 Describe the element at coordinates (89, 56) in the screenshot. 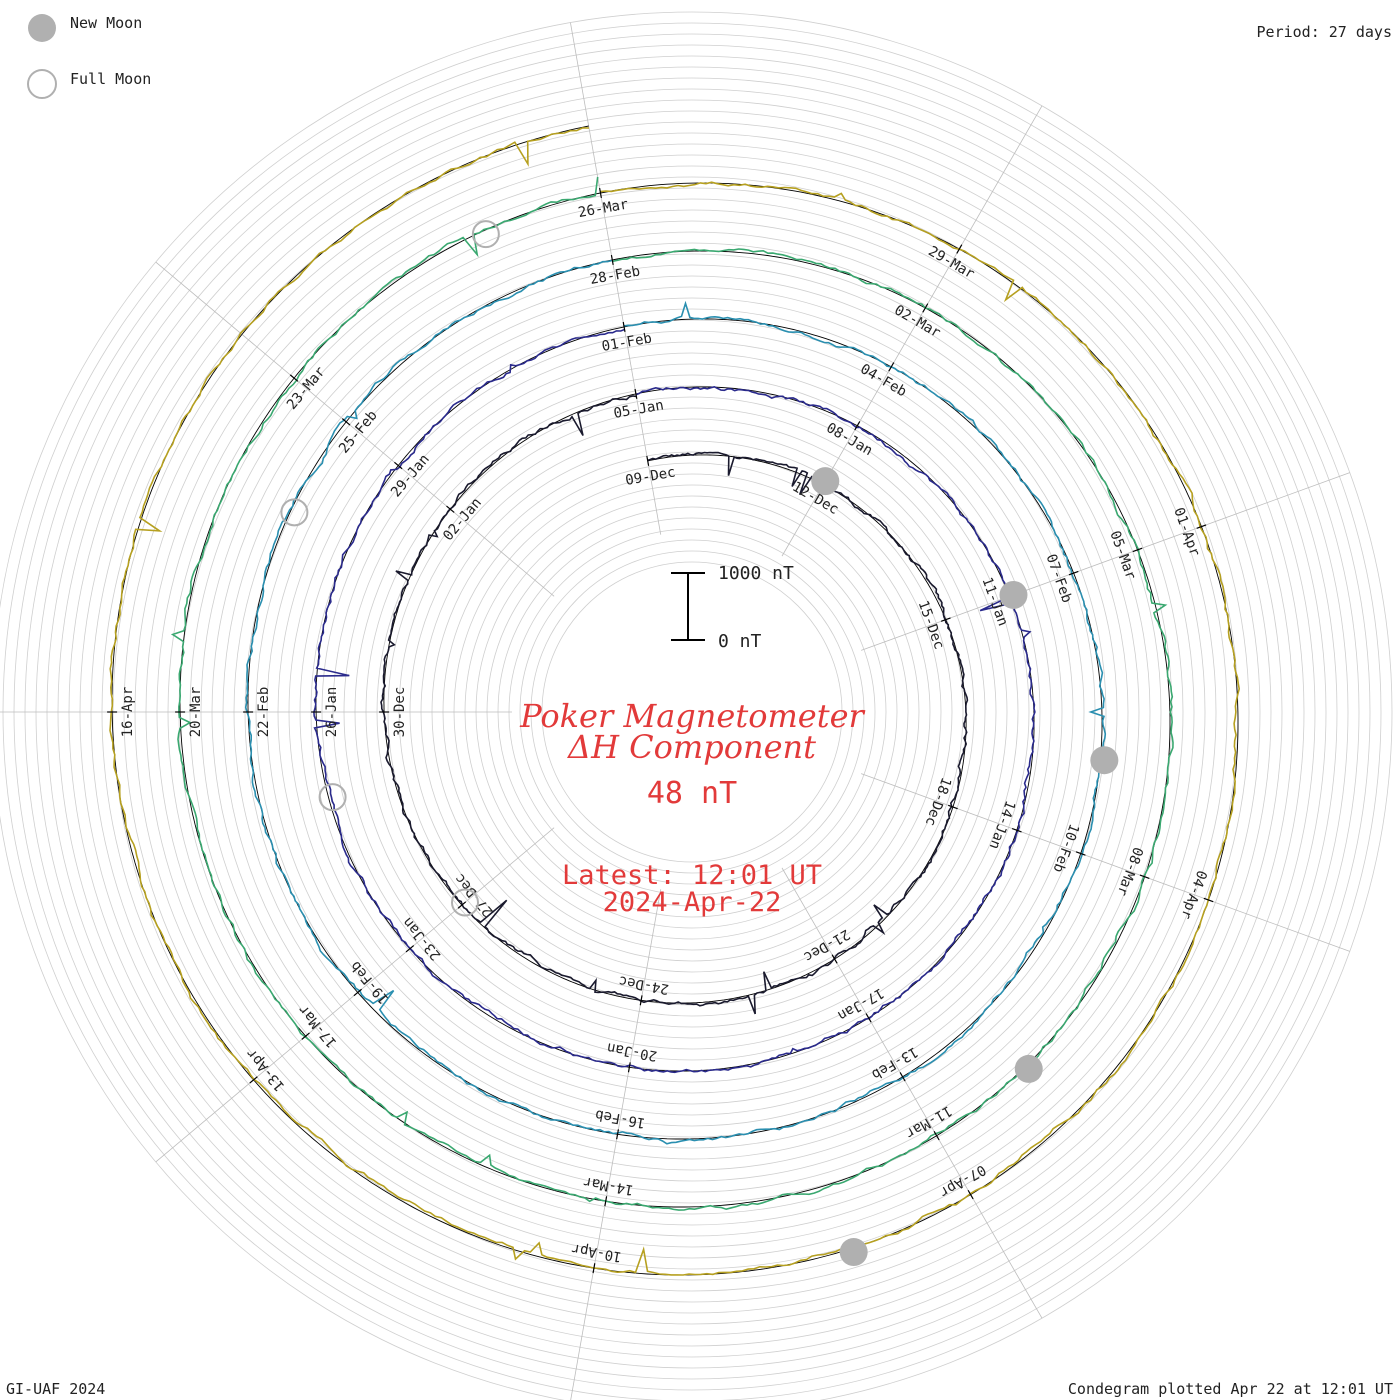

I see `legend: New Moon Full Moon` at that location.